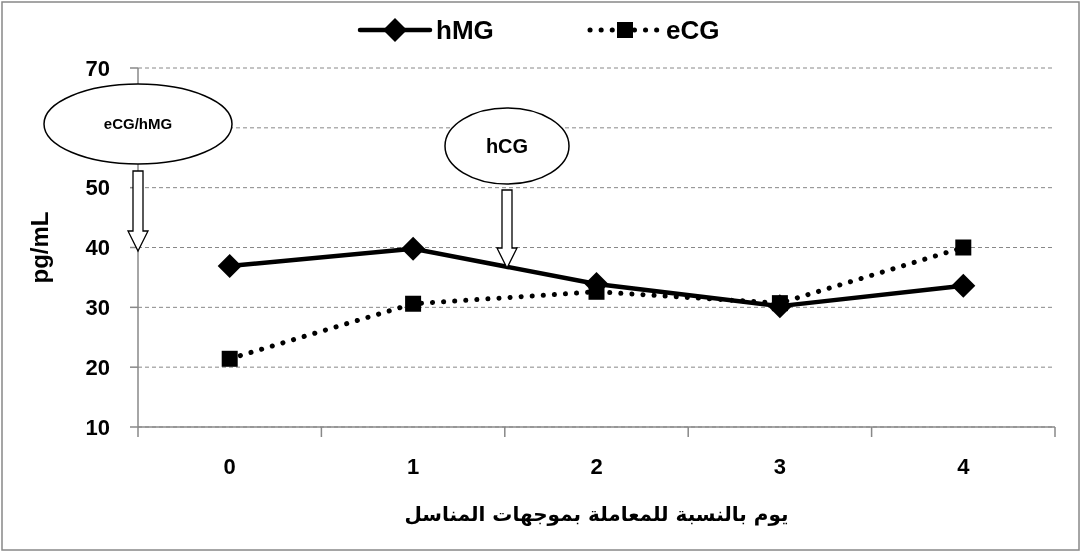 This screenshot has width=1081, height=552. I want to click on legend-label: hMG, so click(465, 30).